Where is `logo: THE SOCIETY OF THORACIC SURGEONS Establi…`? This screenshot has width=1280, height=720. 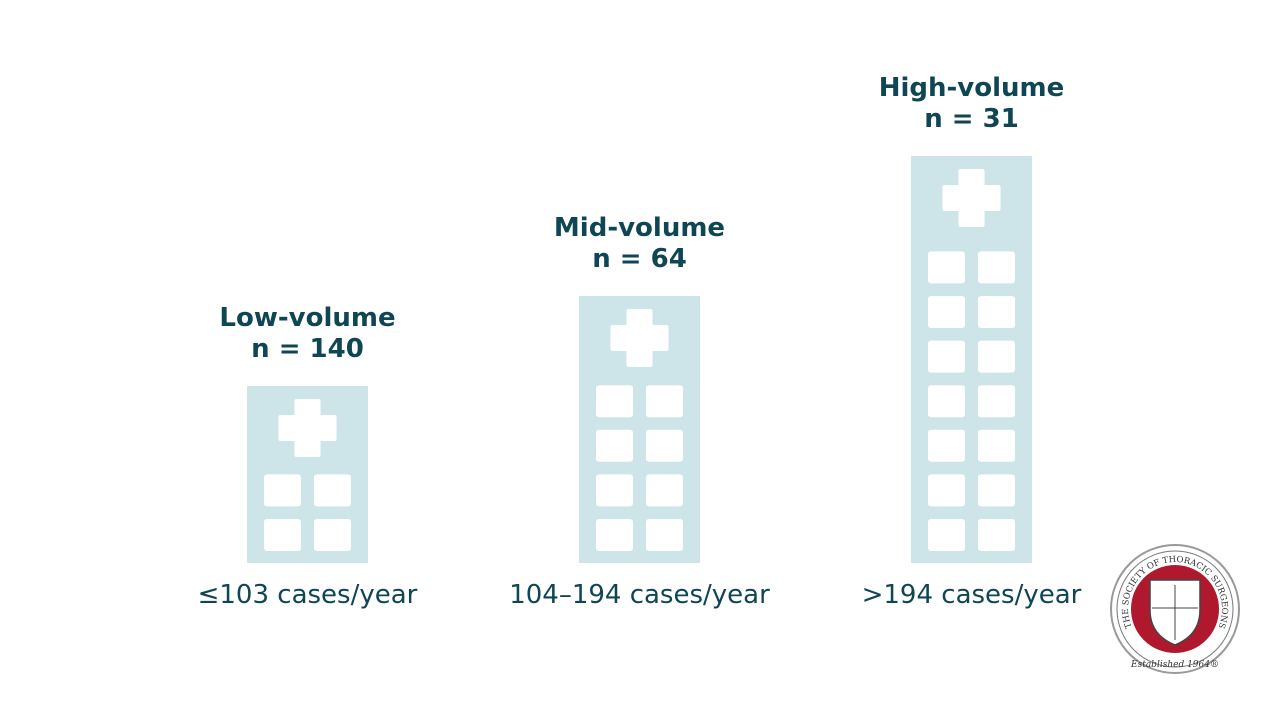 logo: THE SOCIETY OF THORACIC SURGEONS Establi… is located at coordinates (1175, 609).